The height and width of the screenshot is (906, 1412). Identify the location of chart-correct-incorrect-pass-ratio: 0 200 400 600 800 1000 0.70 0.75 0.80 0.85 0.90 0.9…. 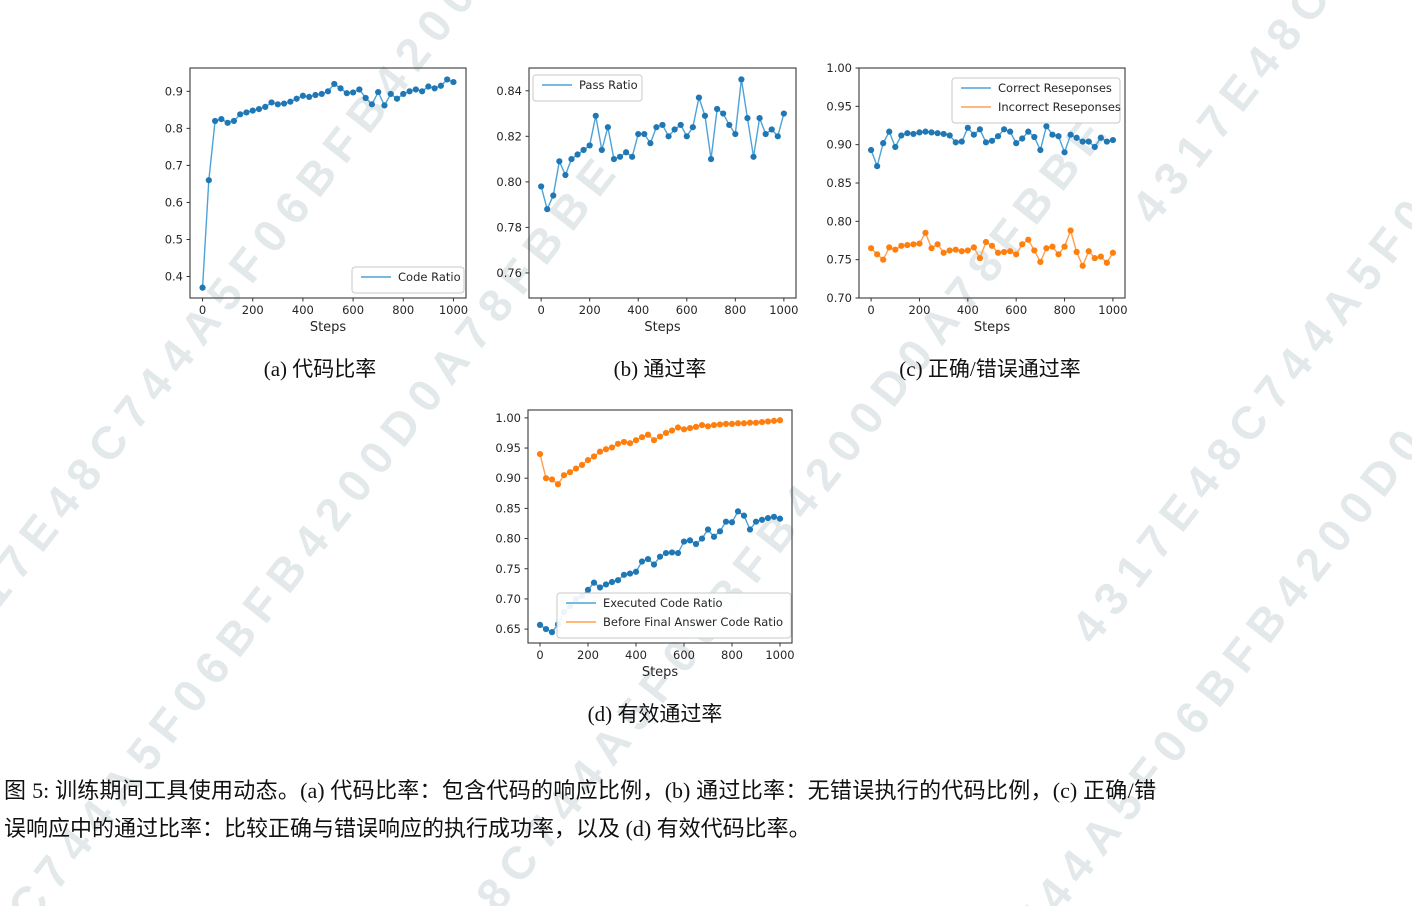
(976, 198).